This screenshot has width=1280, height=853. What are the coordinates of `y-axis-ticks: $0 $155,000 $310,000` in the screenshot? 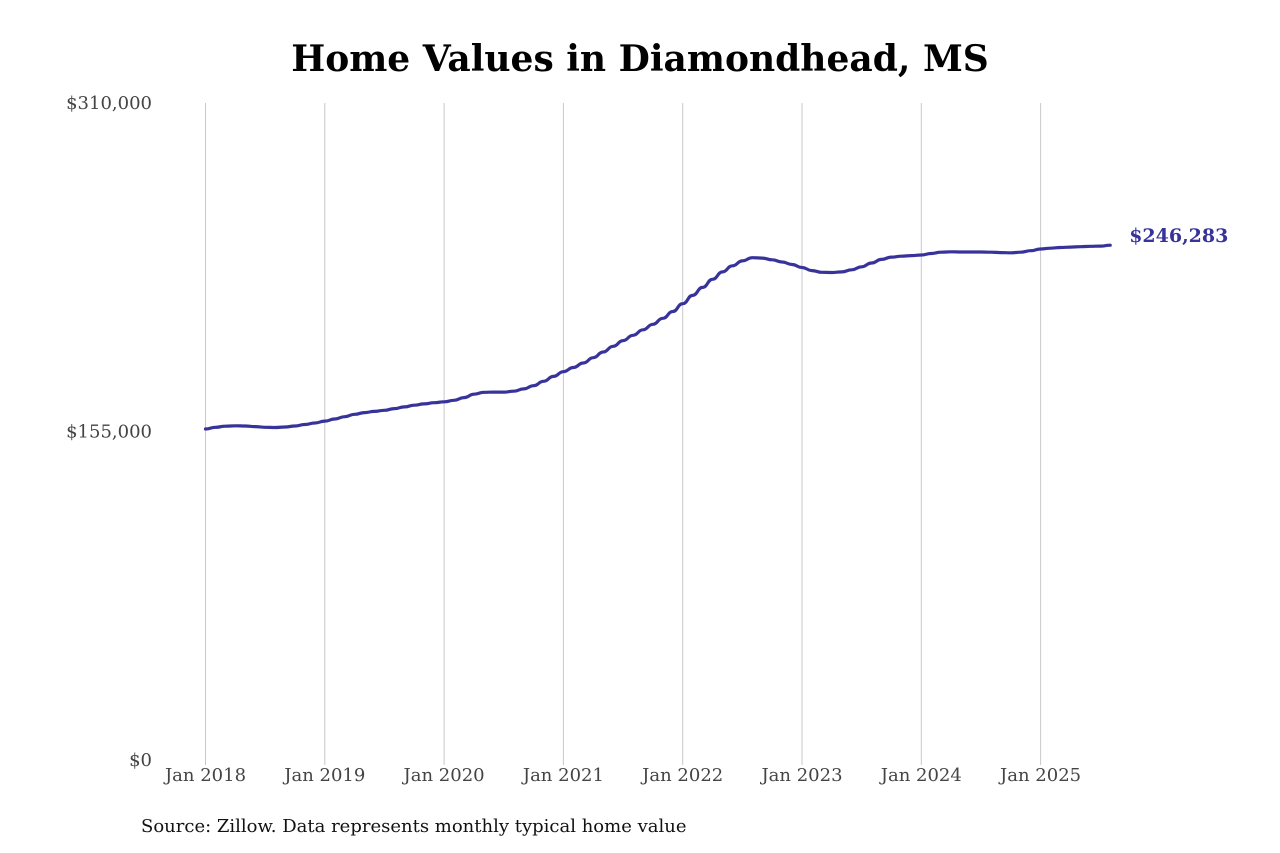 It's located at (109, 432).